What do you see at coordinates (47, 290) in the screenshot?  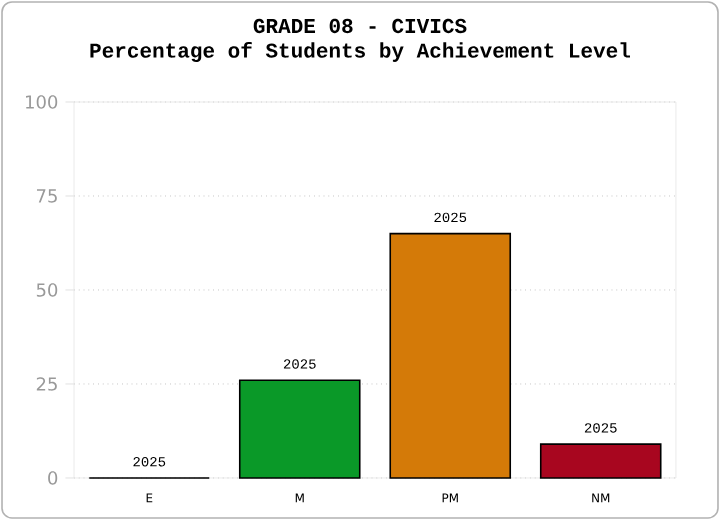 I see `y-tick-label: 50` at bounding box center [47, 290].